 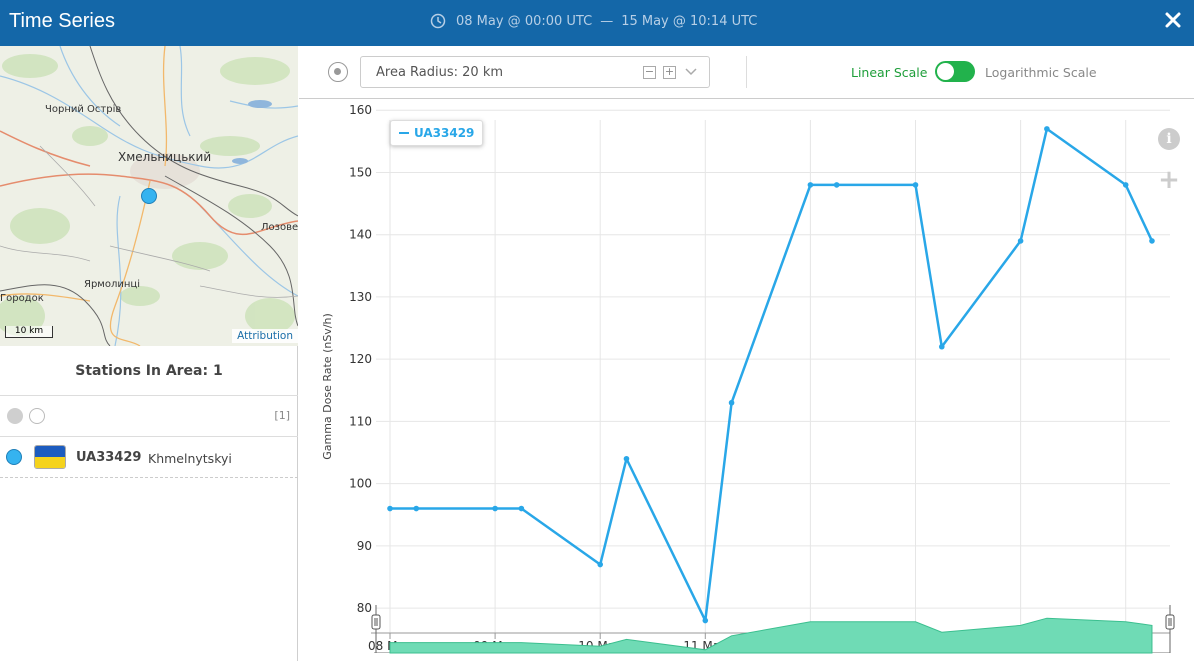 I want to click on radius-decrease-button: −, so click(x=649, y=72).